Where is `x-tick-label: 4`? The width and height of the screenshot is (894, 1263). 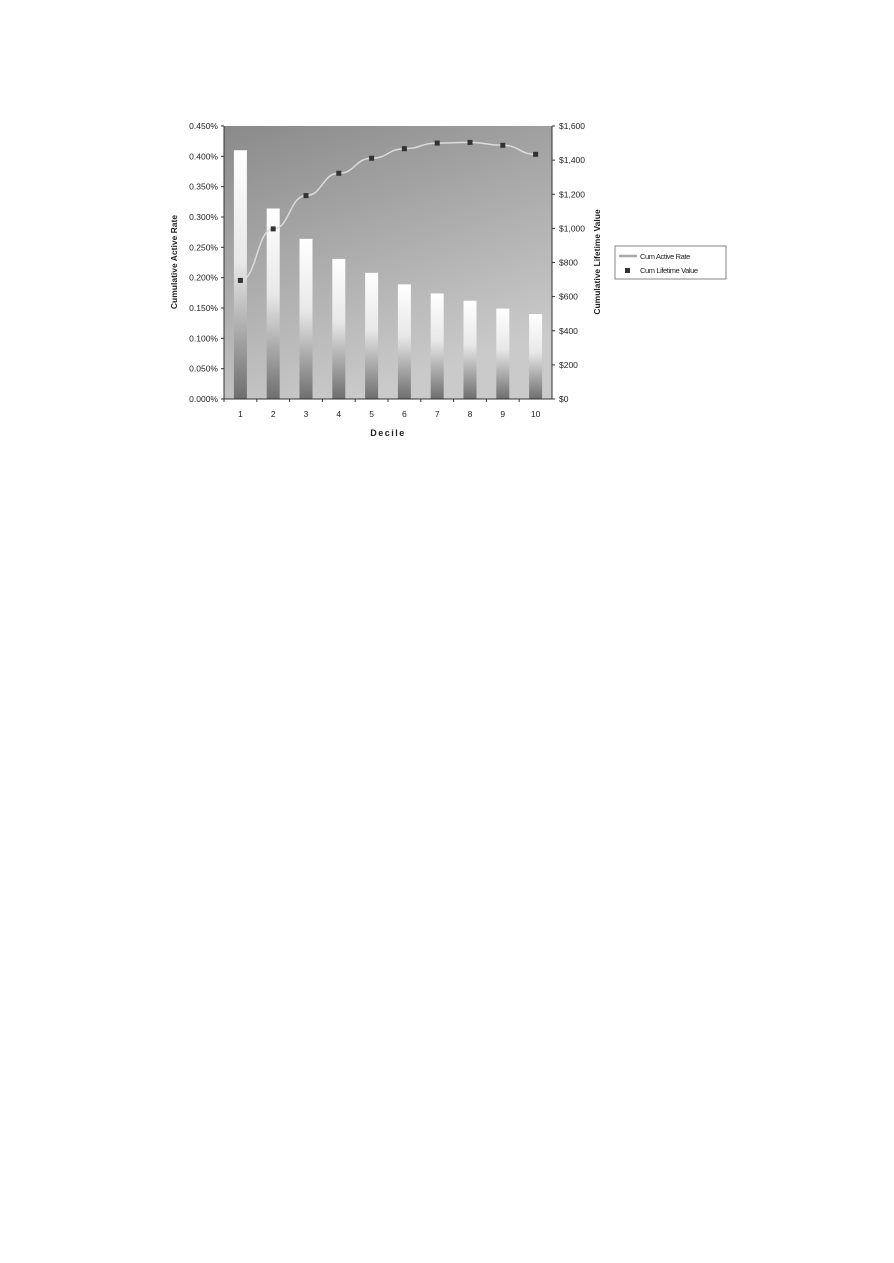 x-tick-label: 4 is located at coordinates (338, 414).